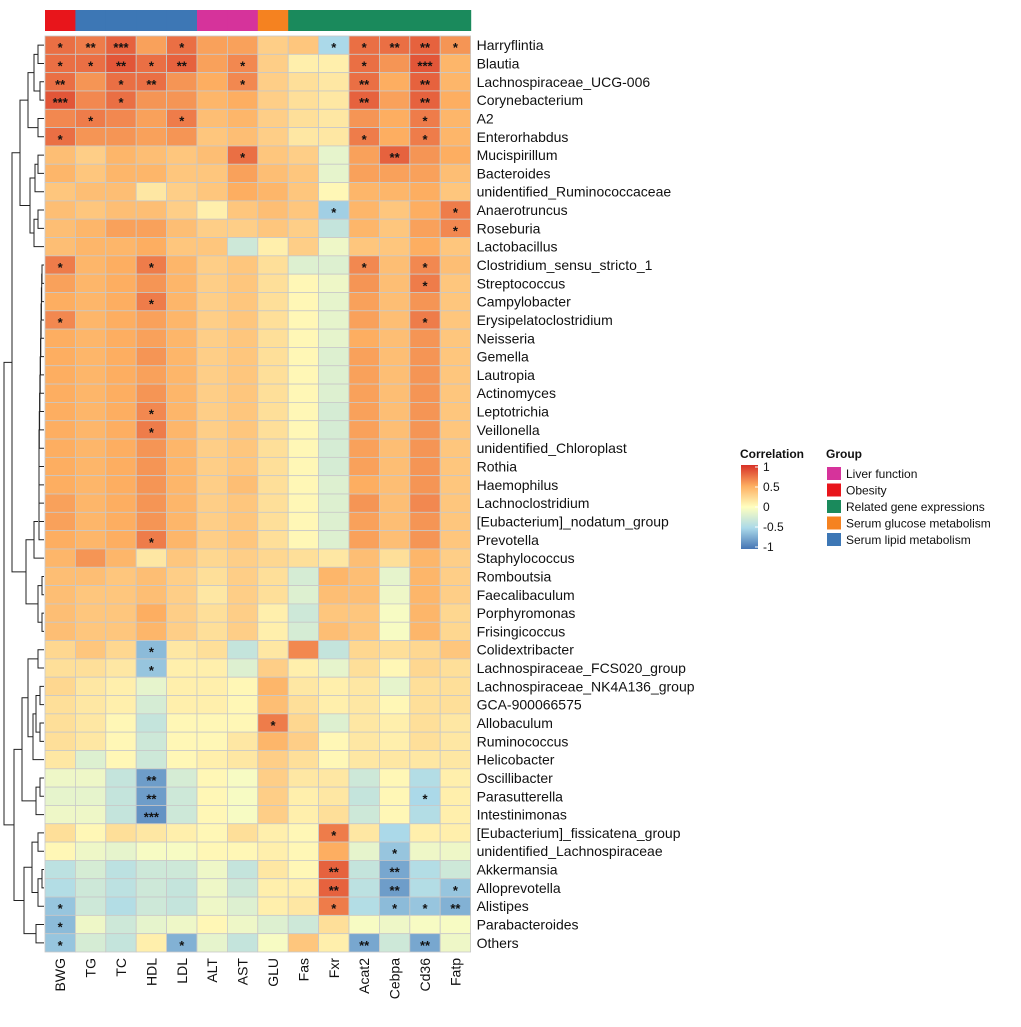 This screenshot has height=1027, width=1021. I want to click on group-bar-cell, so click(182, 20).